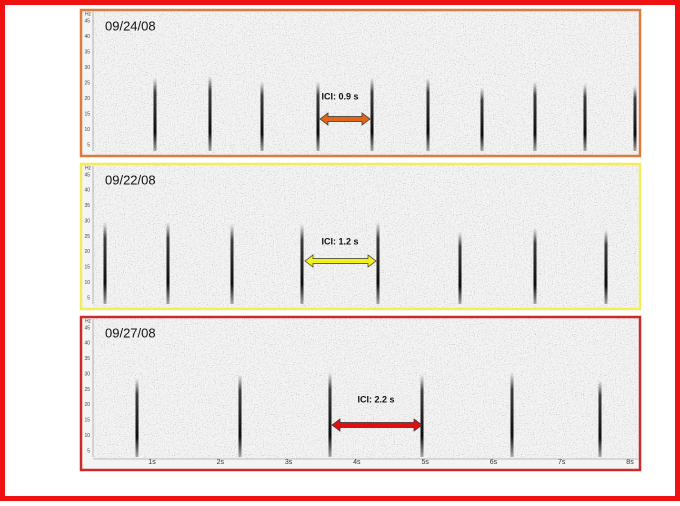 Image resolution: width=680 pixels, height=506 pixels. I want to click on panel-date: 09/22/08, so click(130, 179).